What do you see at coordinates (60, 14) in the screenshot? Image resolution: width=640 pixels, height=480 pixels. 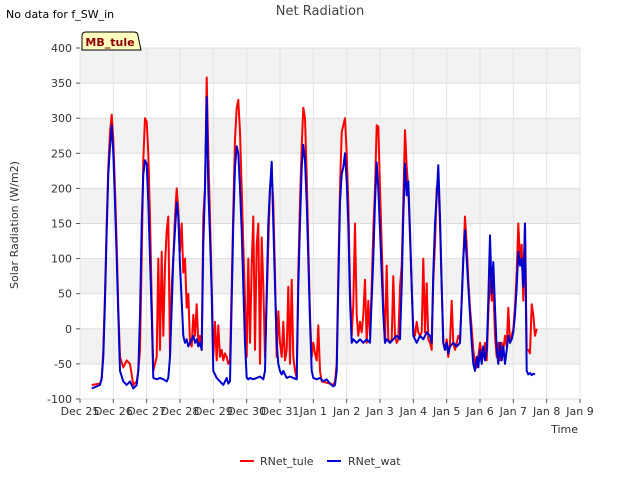 I see `no-data-note: No data for f_SW_in` at bounding box center [60, 14].